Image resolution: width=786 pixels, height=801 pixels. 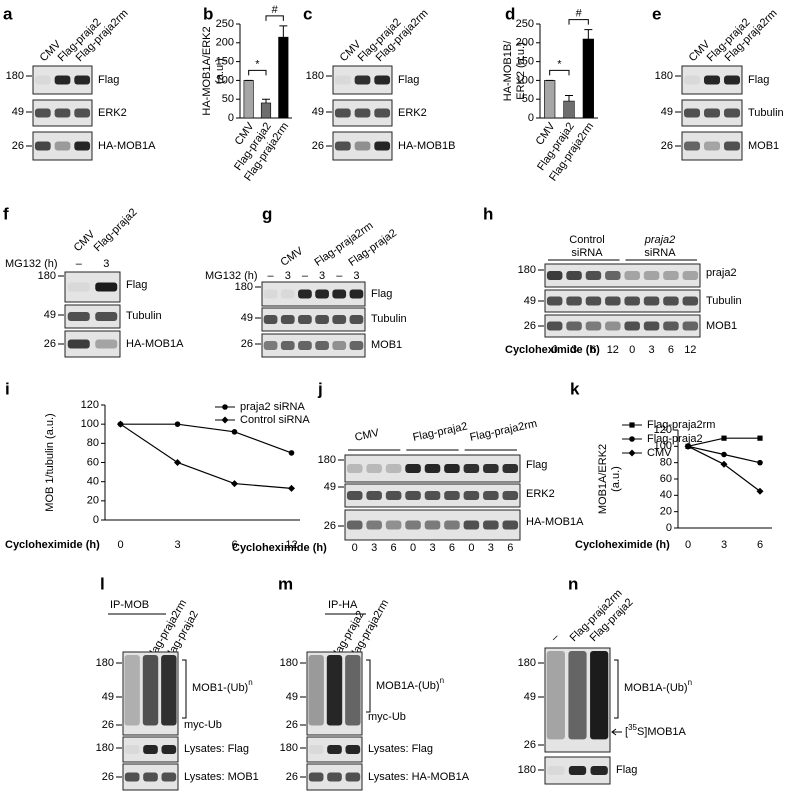 What do you see at coordinates (662, 732) in the screenshot?
I see `substrate-text: S]MOB1A` at bounding box center [662, 732].